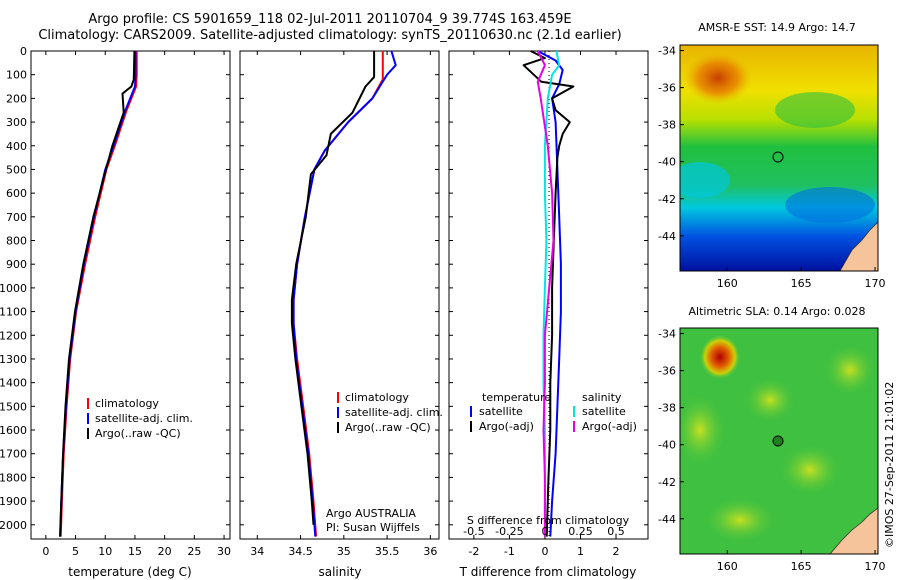 This screenshot has width=900, height=580. I want to click on x-tick-label: 1, so click(580, 551).